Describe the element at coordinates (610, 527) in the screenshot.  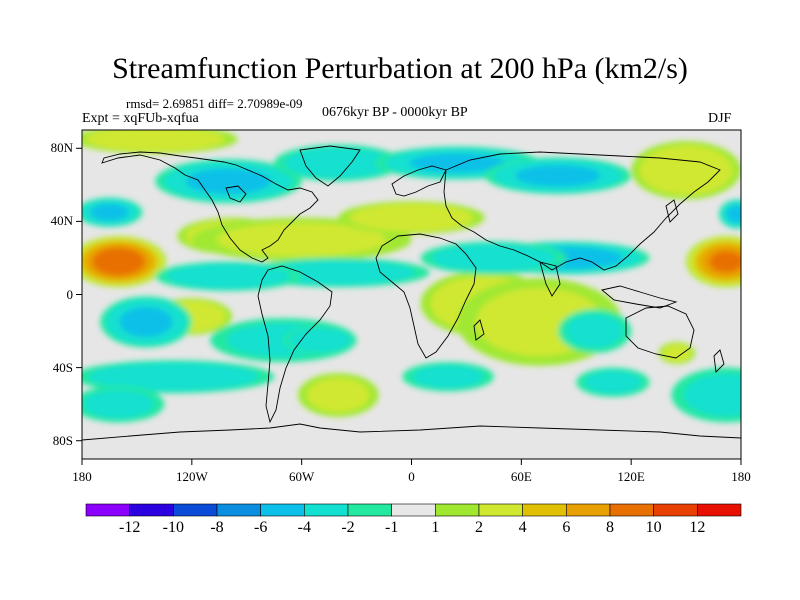
I see `colorbar-label: 8` at that location.